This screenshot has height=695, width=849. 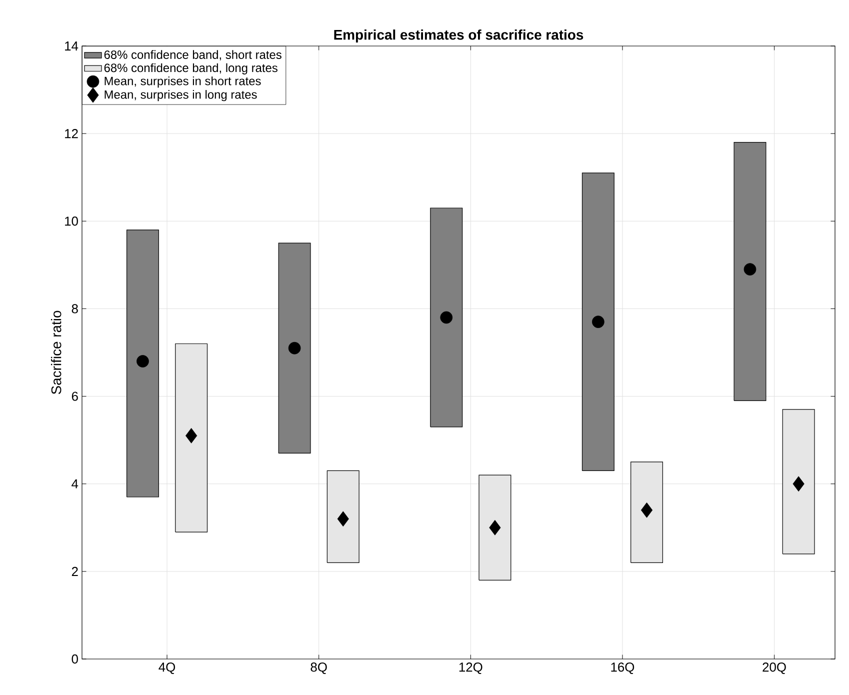 What do you see at coordinates (459, 35) in the screenshot?
I see `chart-title: Empirical estimates of sacrifice ratios` at bounding box center [459, 35].